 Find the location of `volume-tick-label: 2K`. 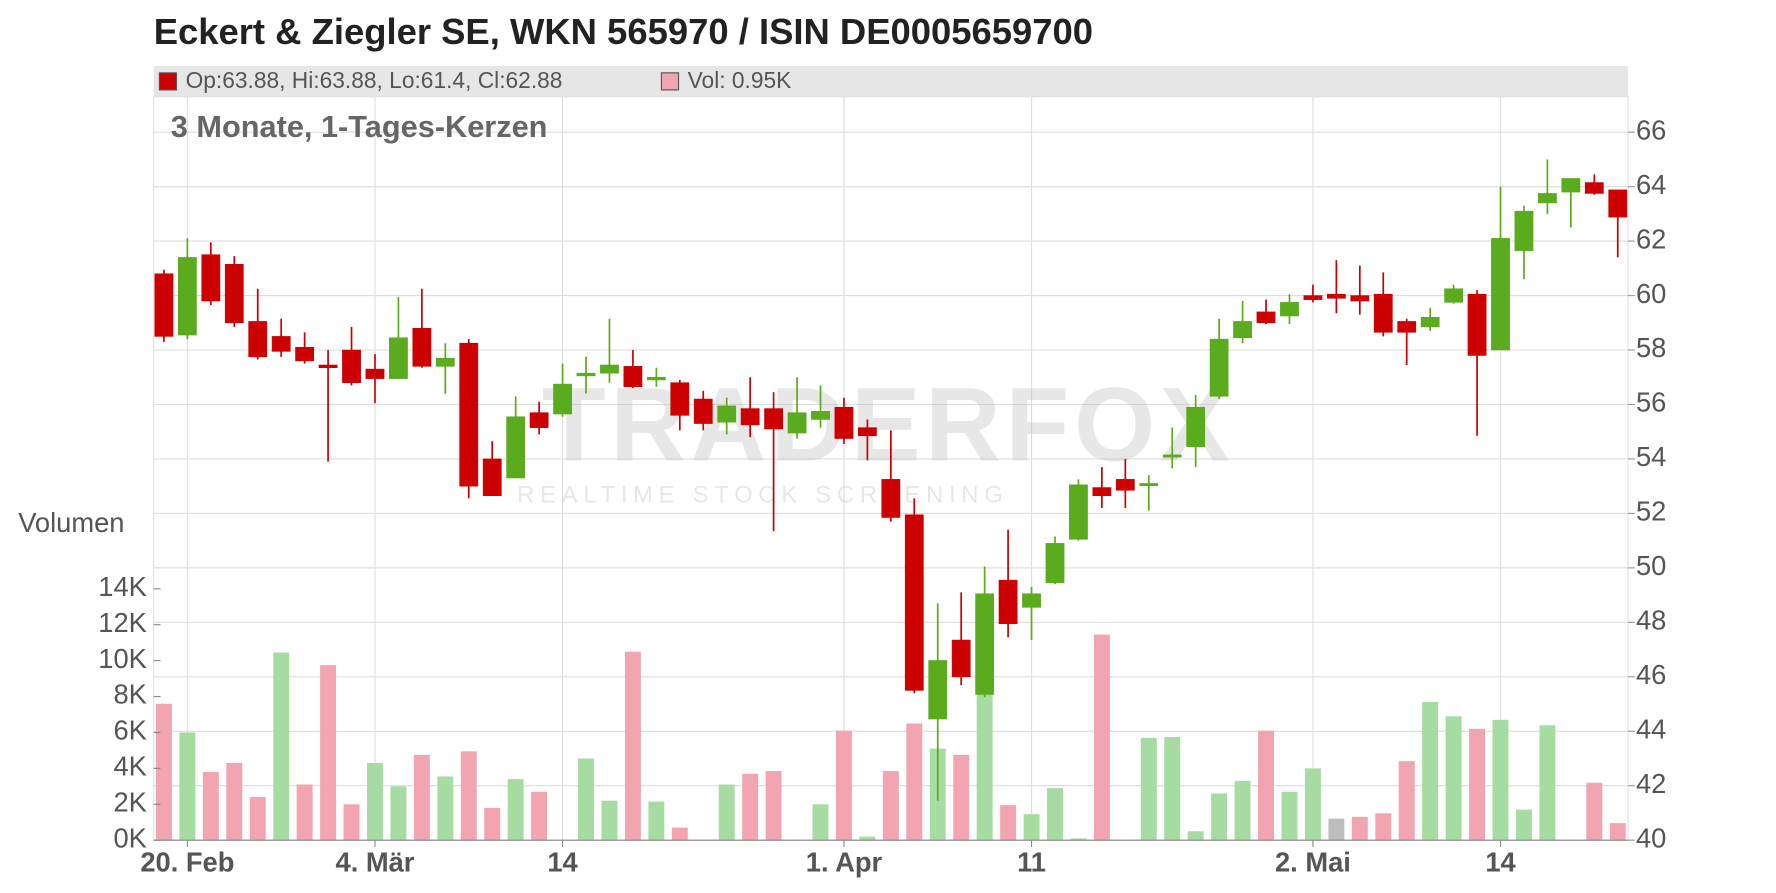

volume-tick-label: 2K is located at coordinates (129, 801).